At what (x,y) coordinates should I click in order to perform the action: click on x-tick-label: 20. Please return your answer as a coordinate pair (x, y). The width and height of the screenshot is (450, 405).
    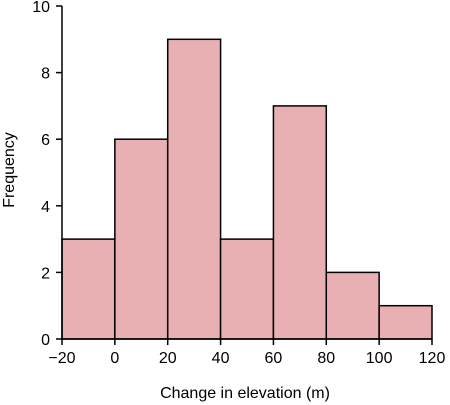
    Looking at the image, I should click on (168, 358).